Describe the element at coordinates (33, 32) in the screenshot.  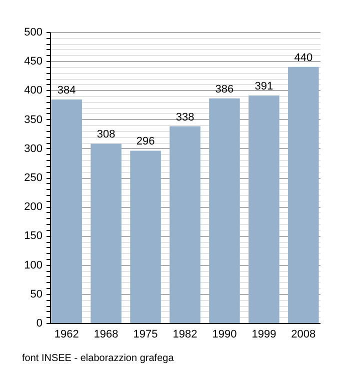
I see `y-tick-label: 500` at that location.